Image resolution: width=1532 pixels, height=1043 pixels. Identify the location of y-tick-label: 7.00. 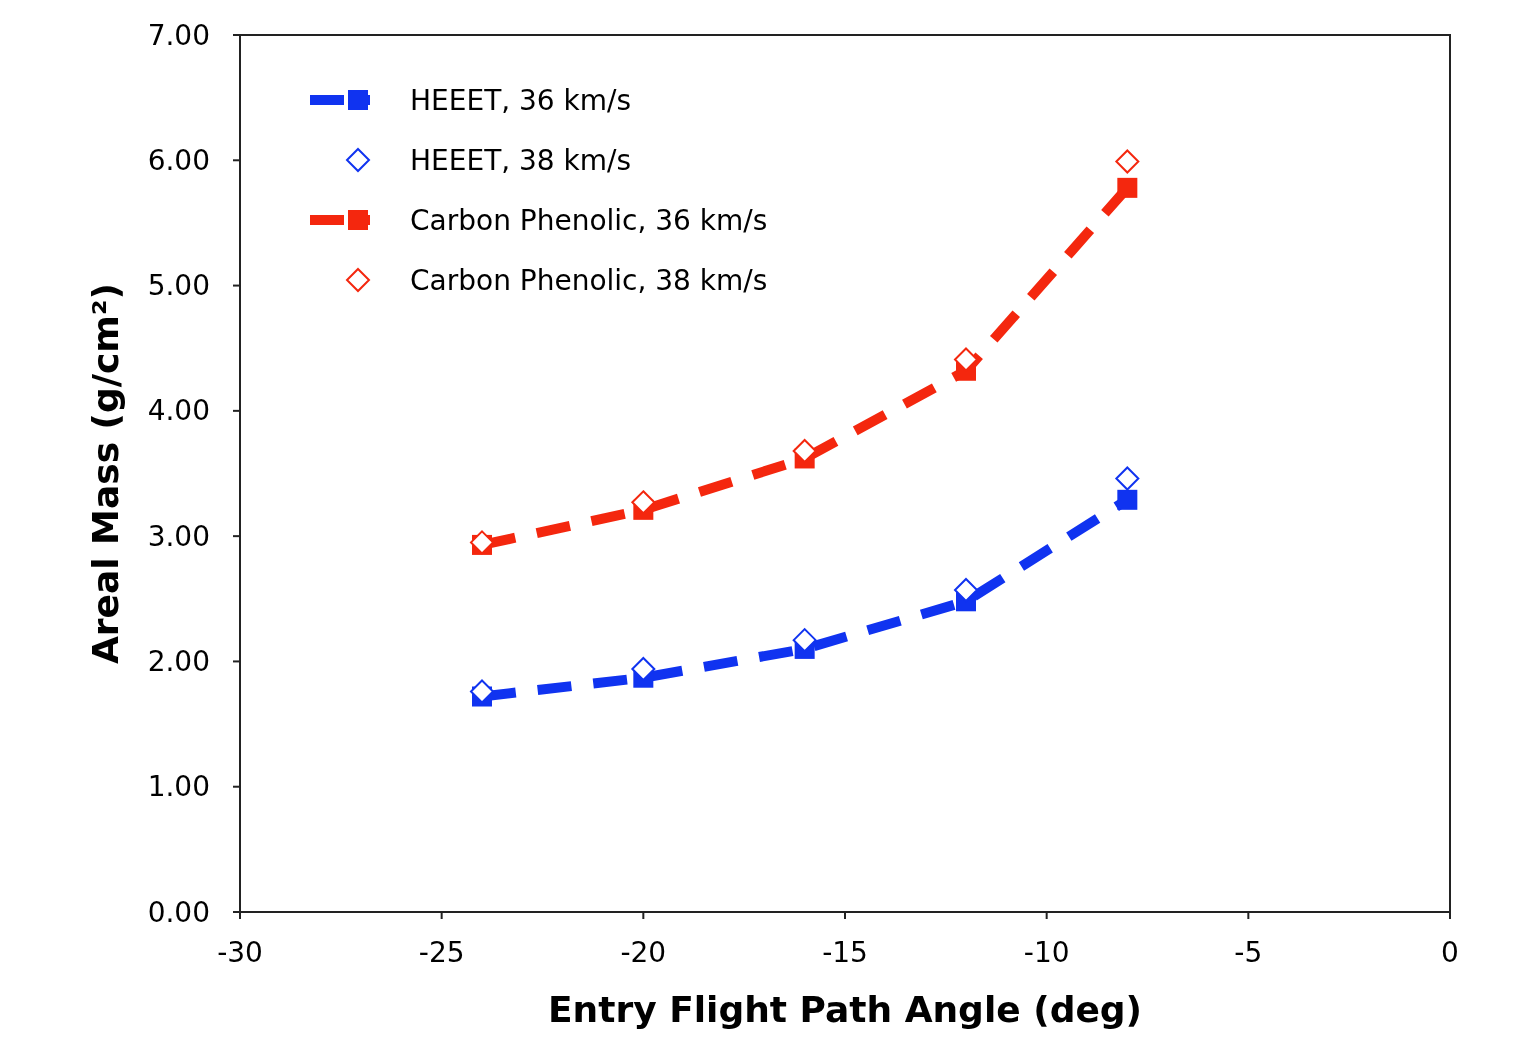
(178, 35).